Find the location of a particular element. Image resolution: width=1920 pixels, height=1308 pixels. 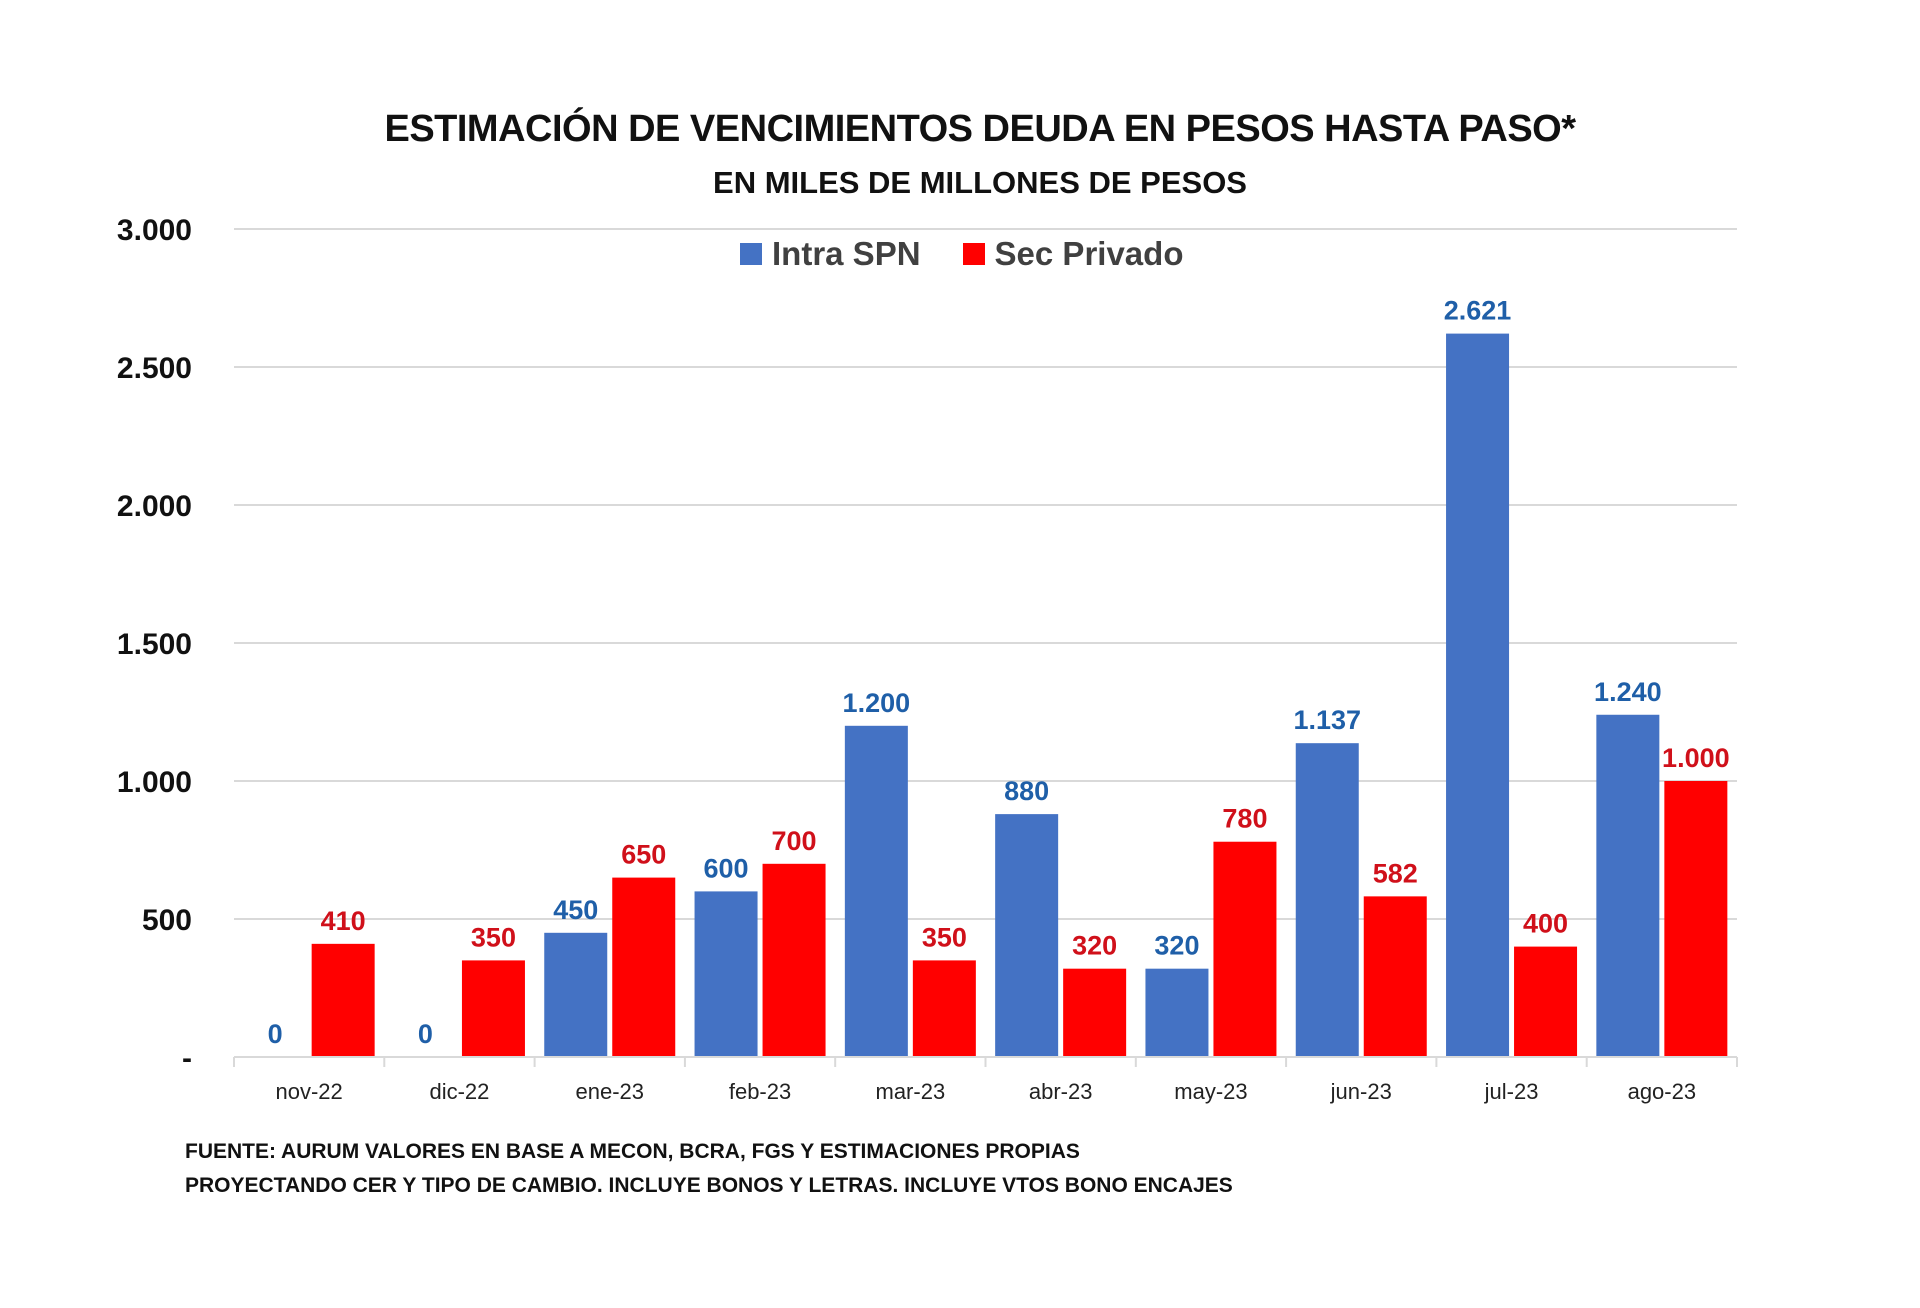

data-label-intra-spn: 450 is located at coordinates (575, 910).